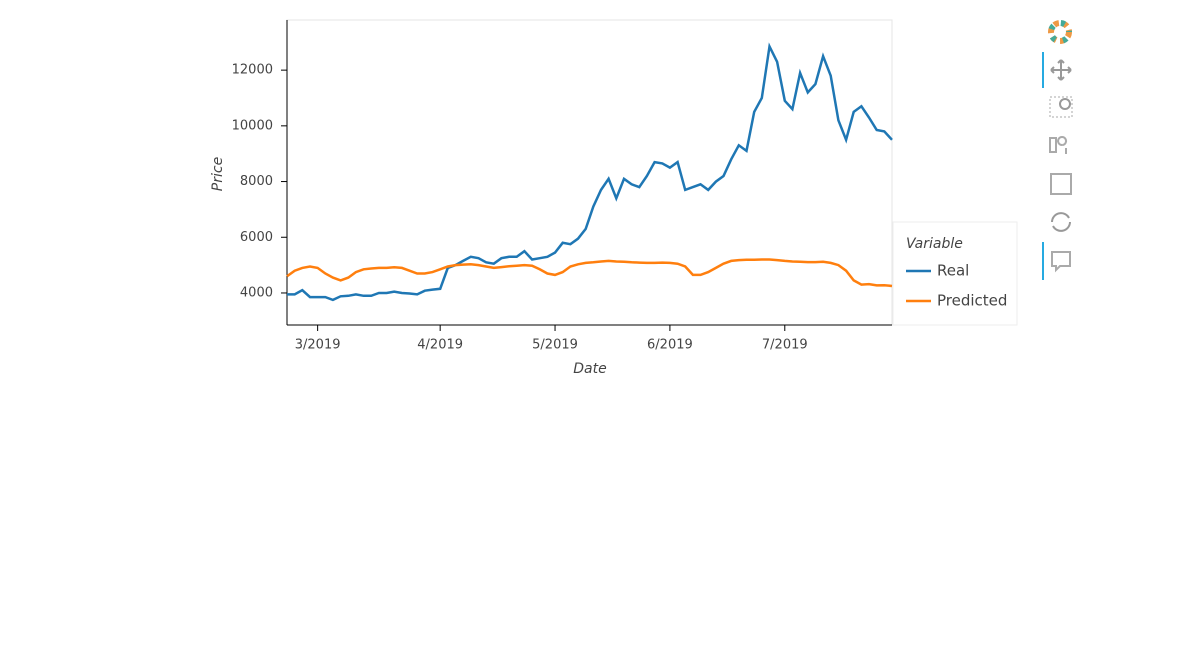 The width and height of the screenshot is (1180, 652). I want to click on x-axis-title: Date, so click(589, 369).